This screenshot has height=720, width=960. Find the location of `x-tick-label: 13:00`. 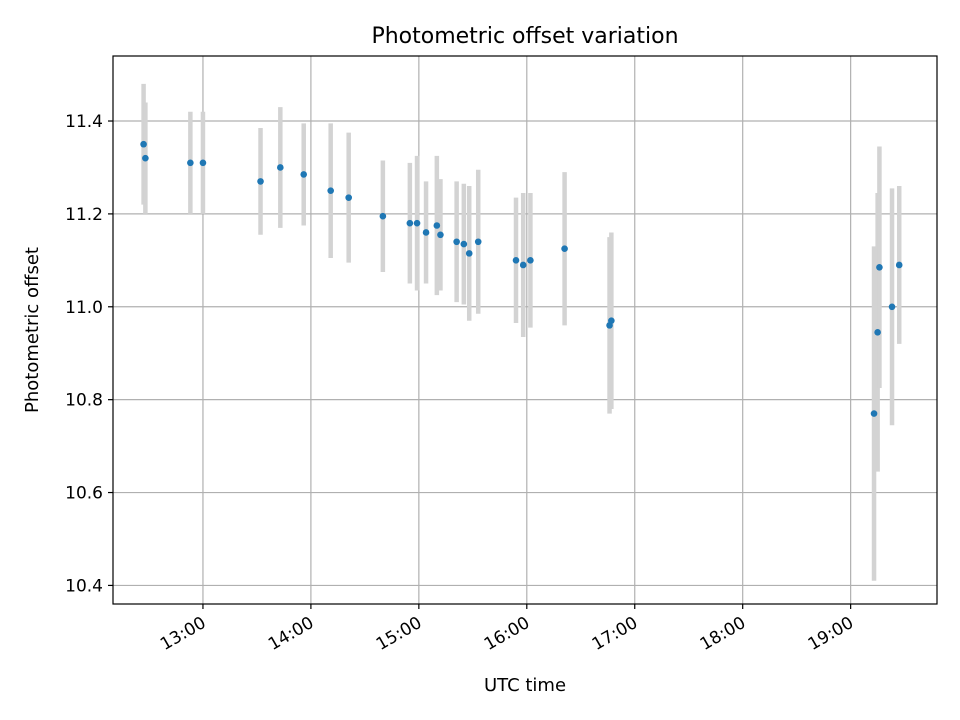

x-tick-label: 13:00 is located at coordinates (183, 634).